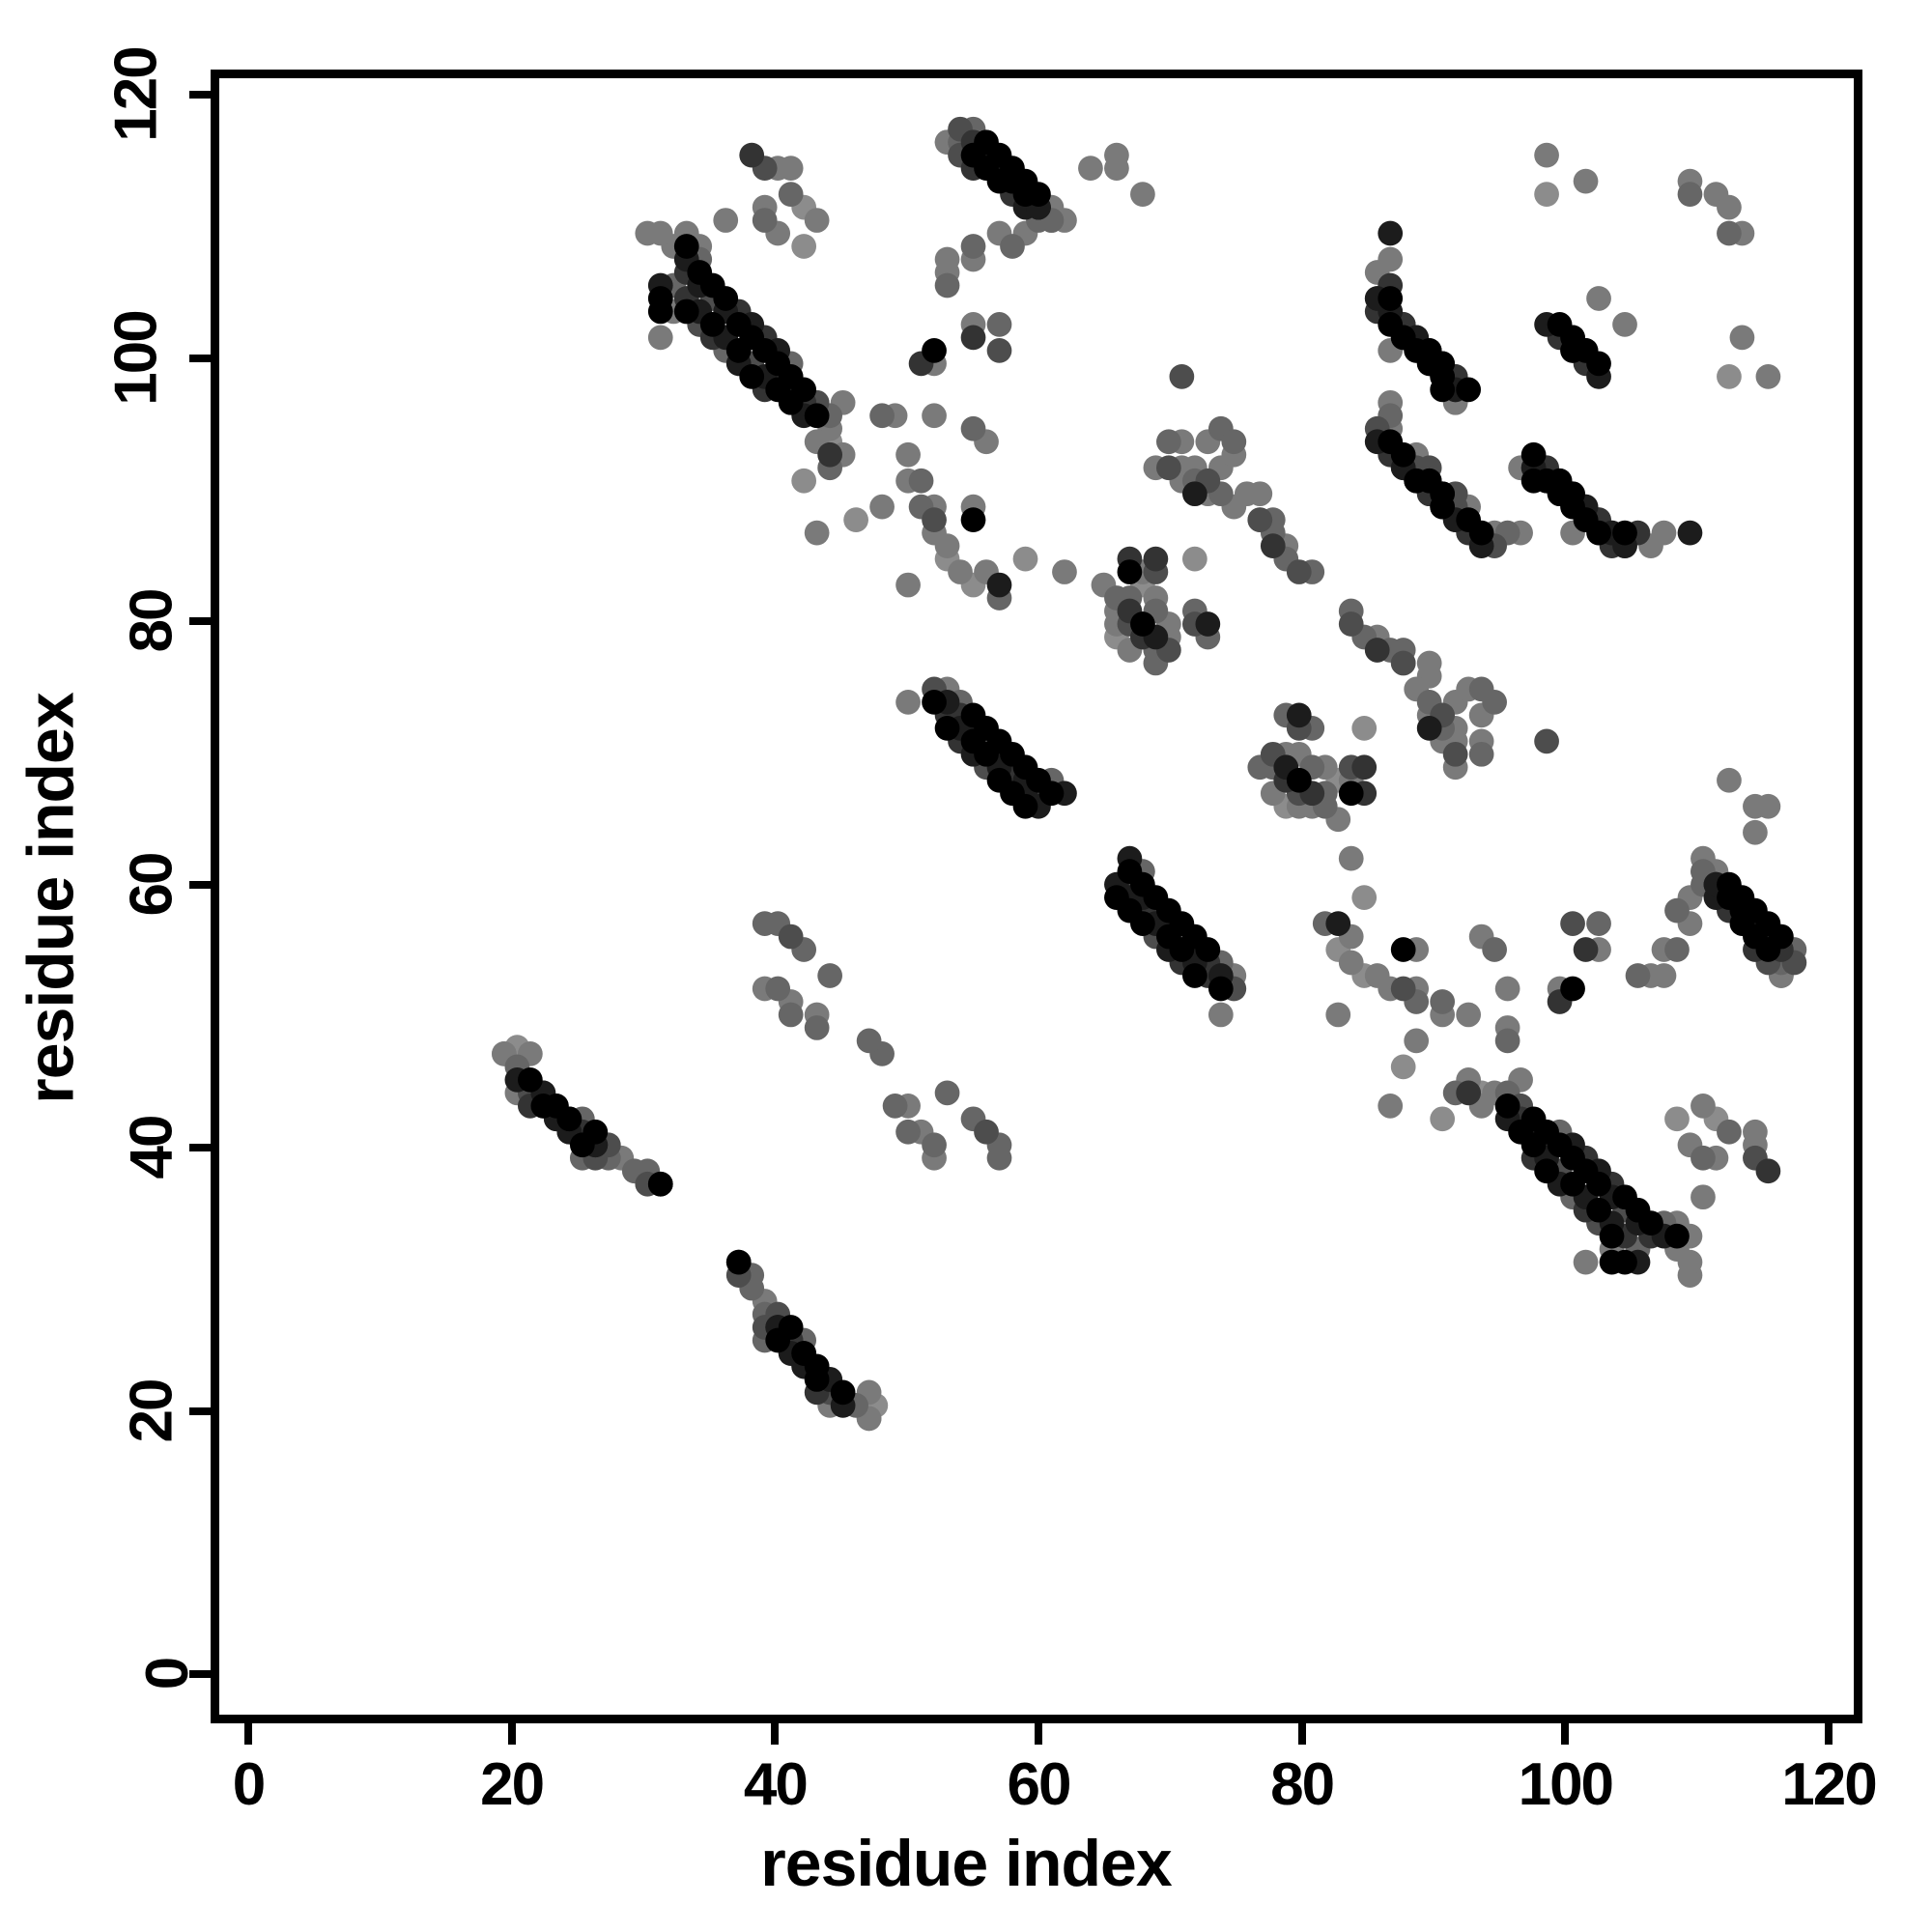 Image resolution: width=1932 pixels, height=1932 pixels. Describe the element at coordinates (136, 94) in the screenshot. I see `y-tick-label-text: 120` at that location.